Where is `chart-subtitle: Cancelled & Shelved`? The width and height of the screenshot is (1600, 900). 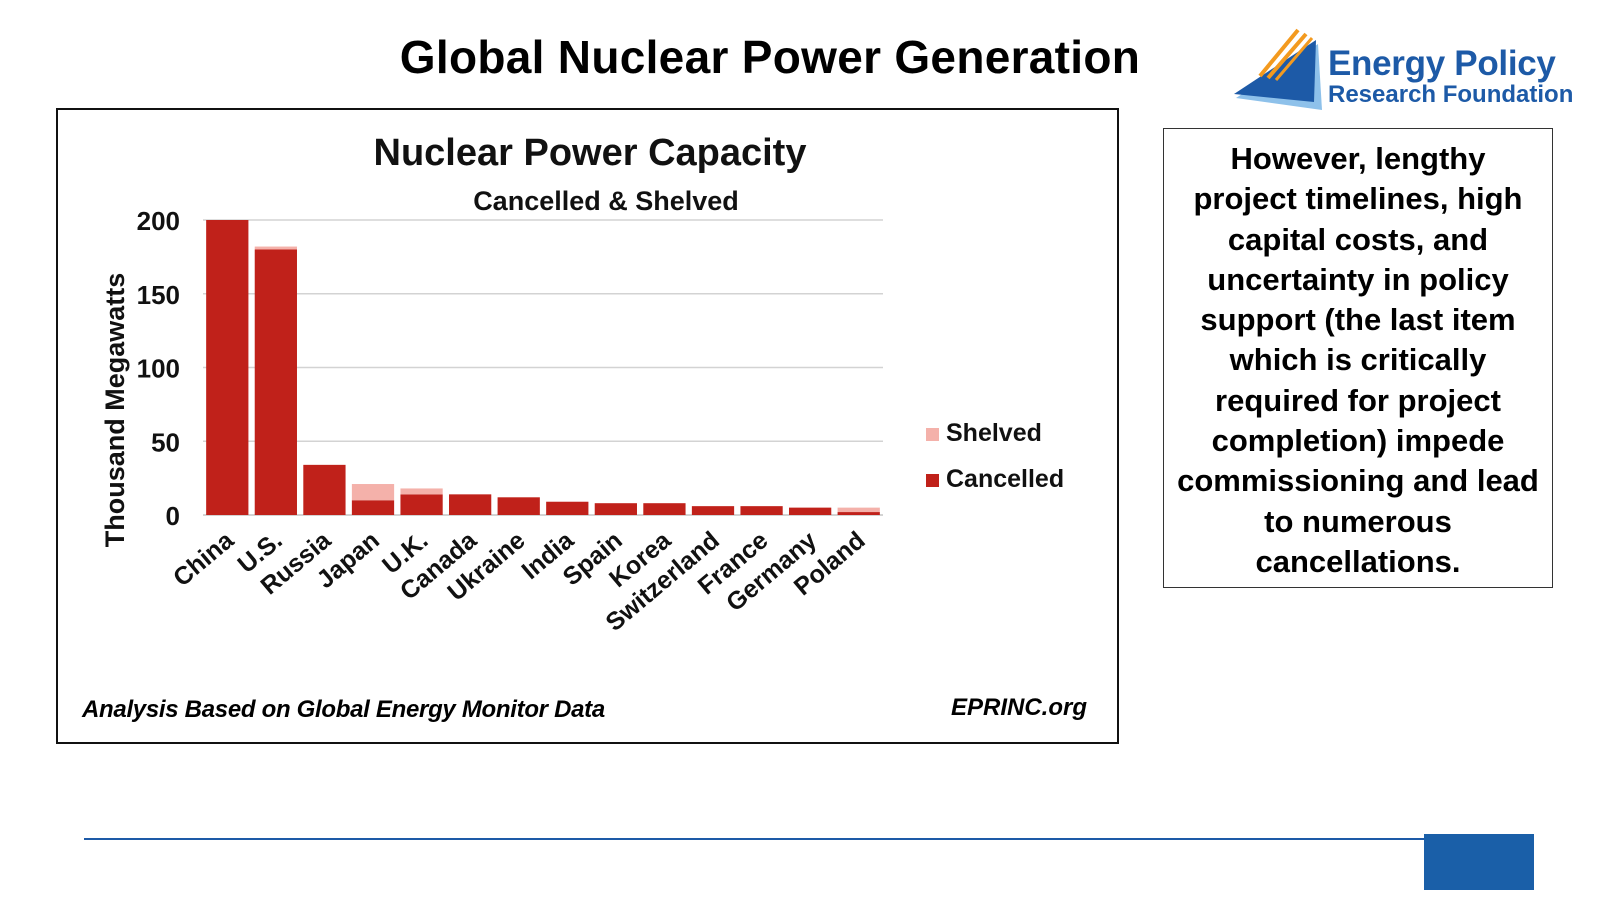 chart-subtitle: Cancelled & Shelved is located at coordinates (606, 201).